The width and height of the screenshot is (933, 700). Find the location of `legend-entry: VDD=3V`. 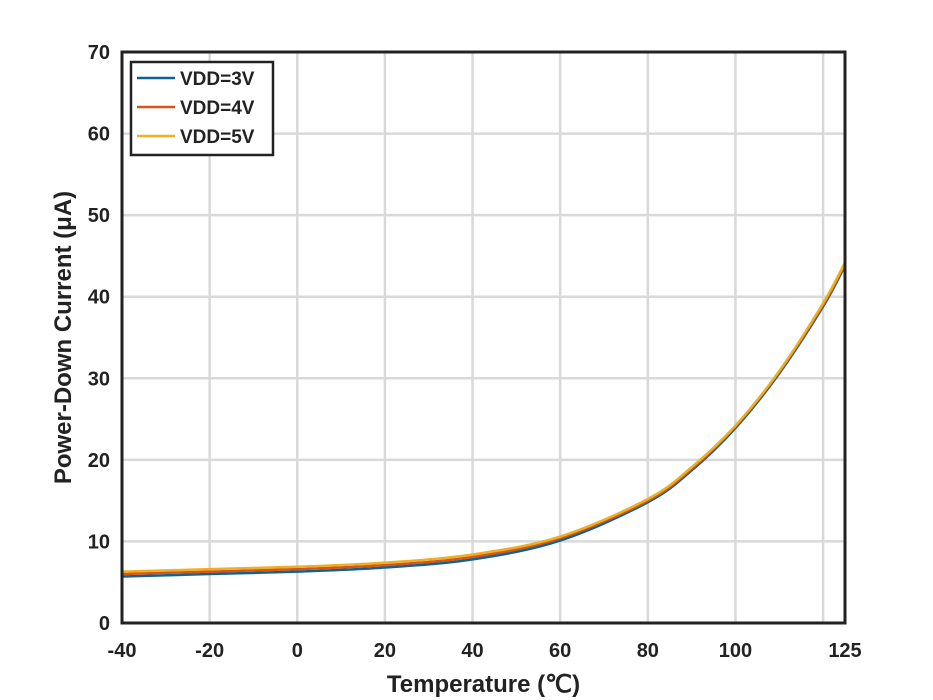

legend-entry: VDD=3V is located at coordinates (217, 79).